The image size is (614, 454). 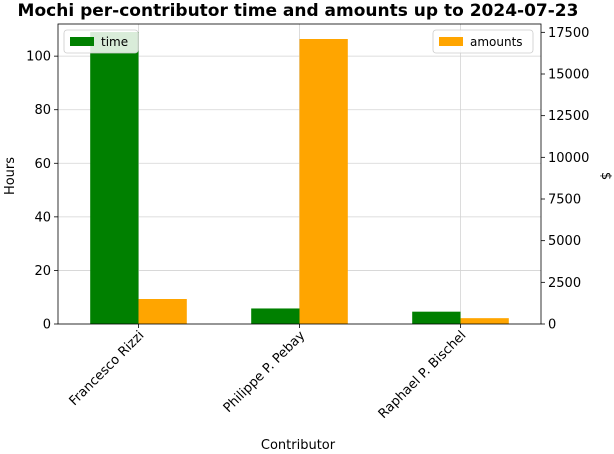 I want to click on legend-label: amounts, so click(x=496, y=42).